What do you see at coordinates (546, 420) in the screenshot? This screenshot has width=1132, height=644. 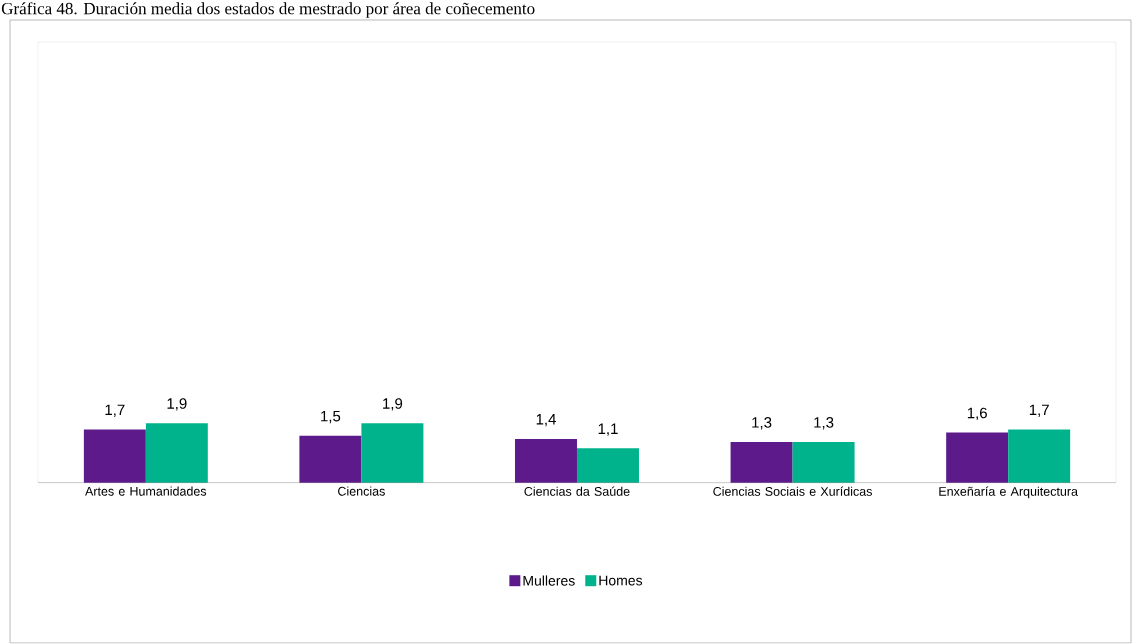 I see `data-label: 1,4` at bounding box center [546, 420].